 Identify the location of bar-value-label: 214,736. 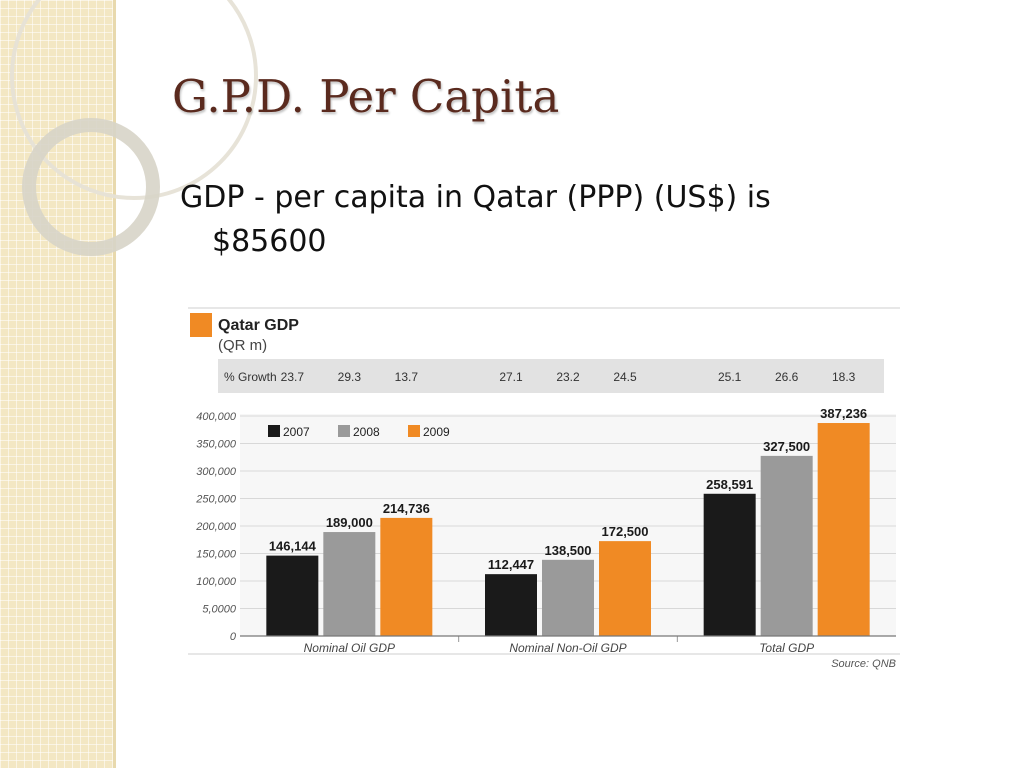
(406, 508).